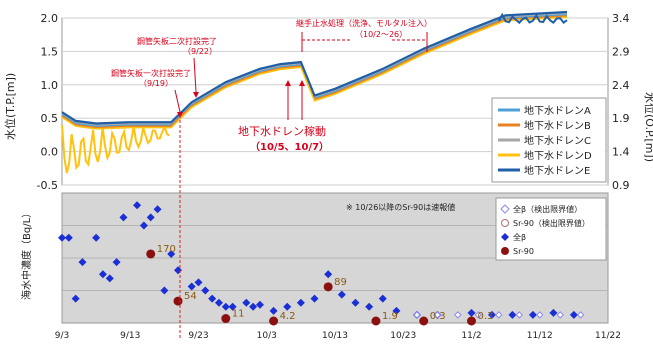  I want to click on x-tick-label: 11/22, so click(608, 336).